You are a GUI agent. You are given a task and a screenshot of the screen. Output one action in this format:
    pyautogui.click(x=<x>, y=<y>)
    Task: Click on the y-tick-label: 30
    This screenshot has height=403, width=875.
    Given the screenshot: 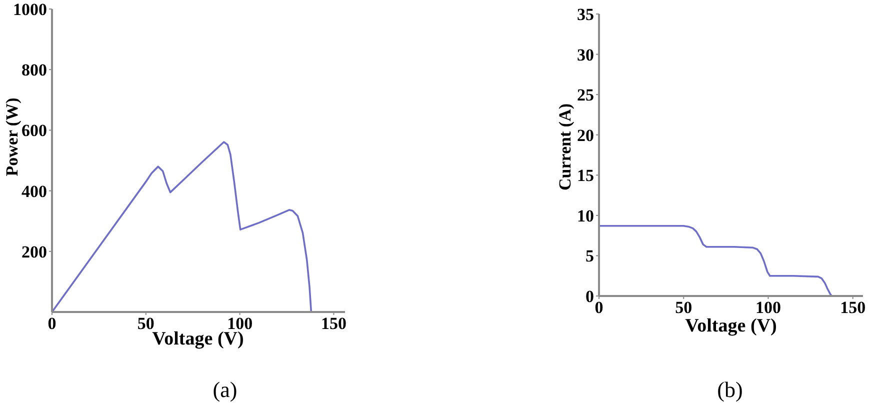 What is the action you would take?
    pyautogui.click(x=585, y=54)
    